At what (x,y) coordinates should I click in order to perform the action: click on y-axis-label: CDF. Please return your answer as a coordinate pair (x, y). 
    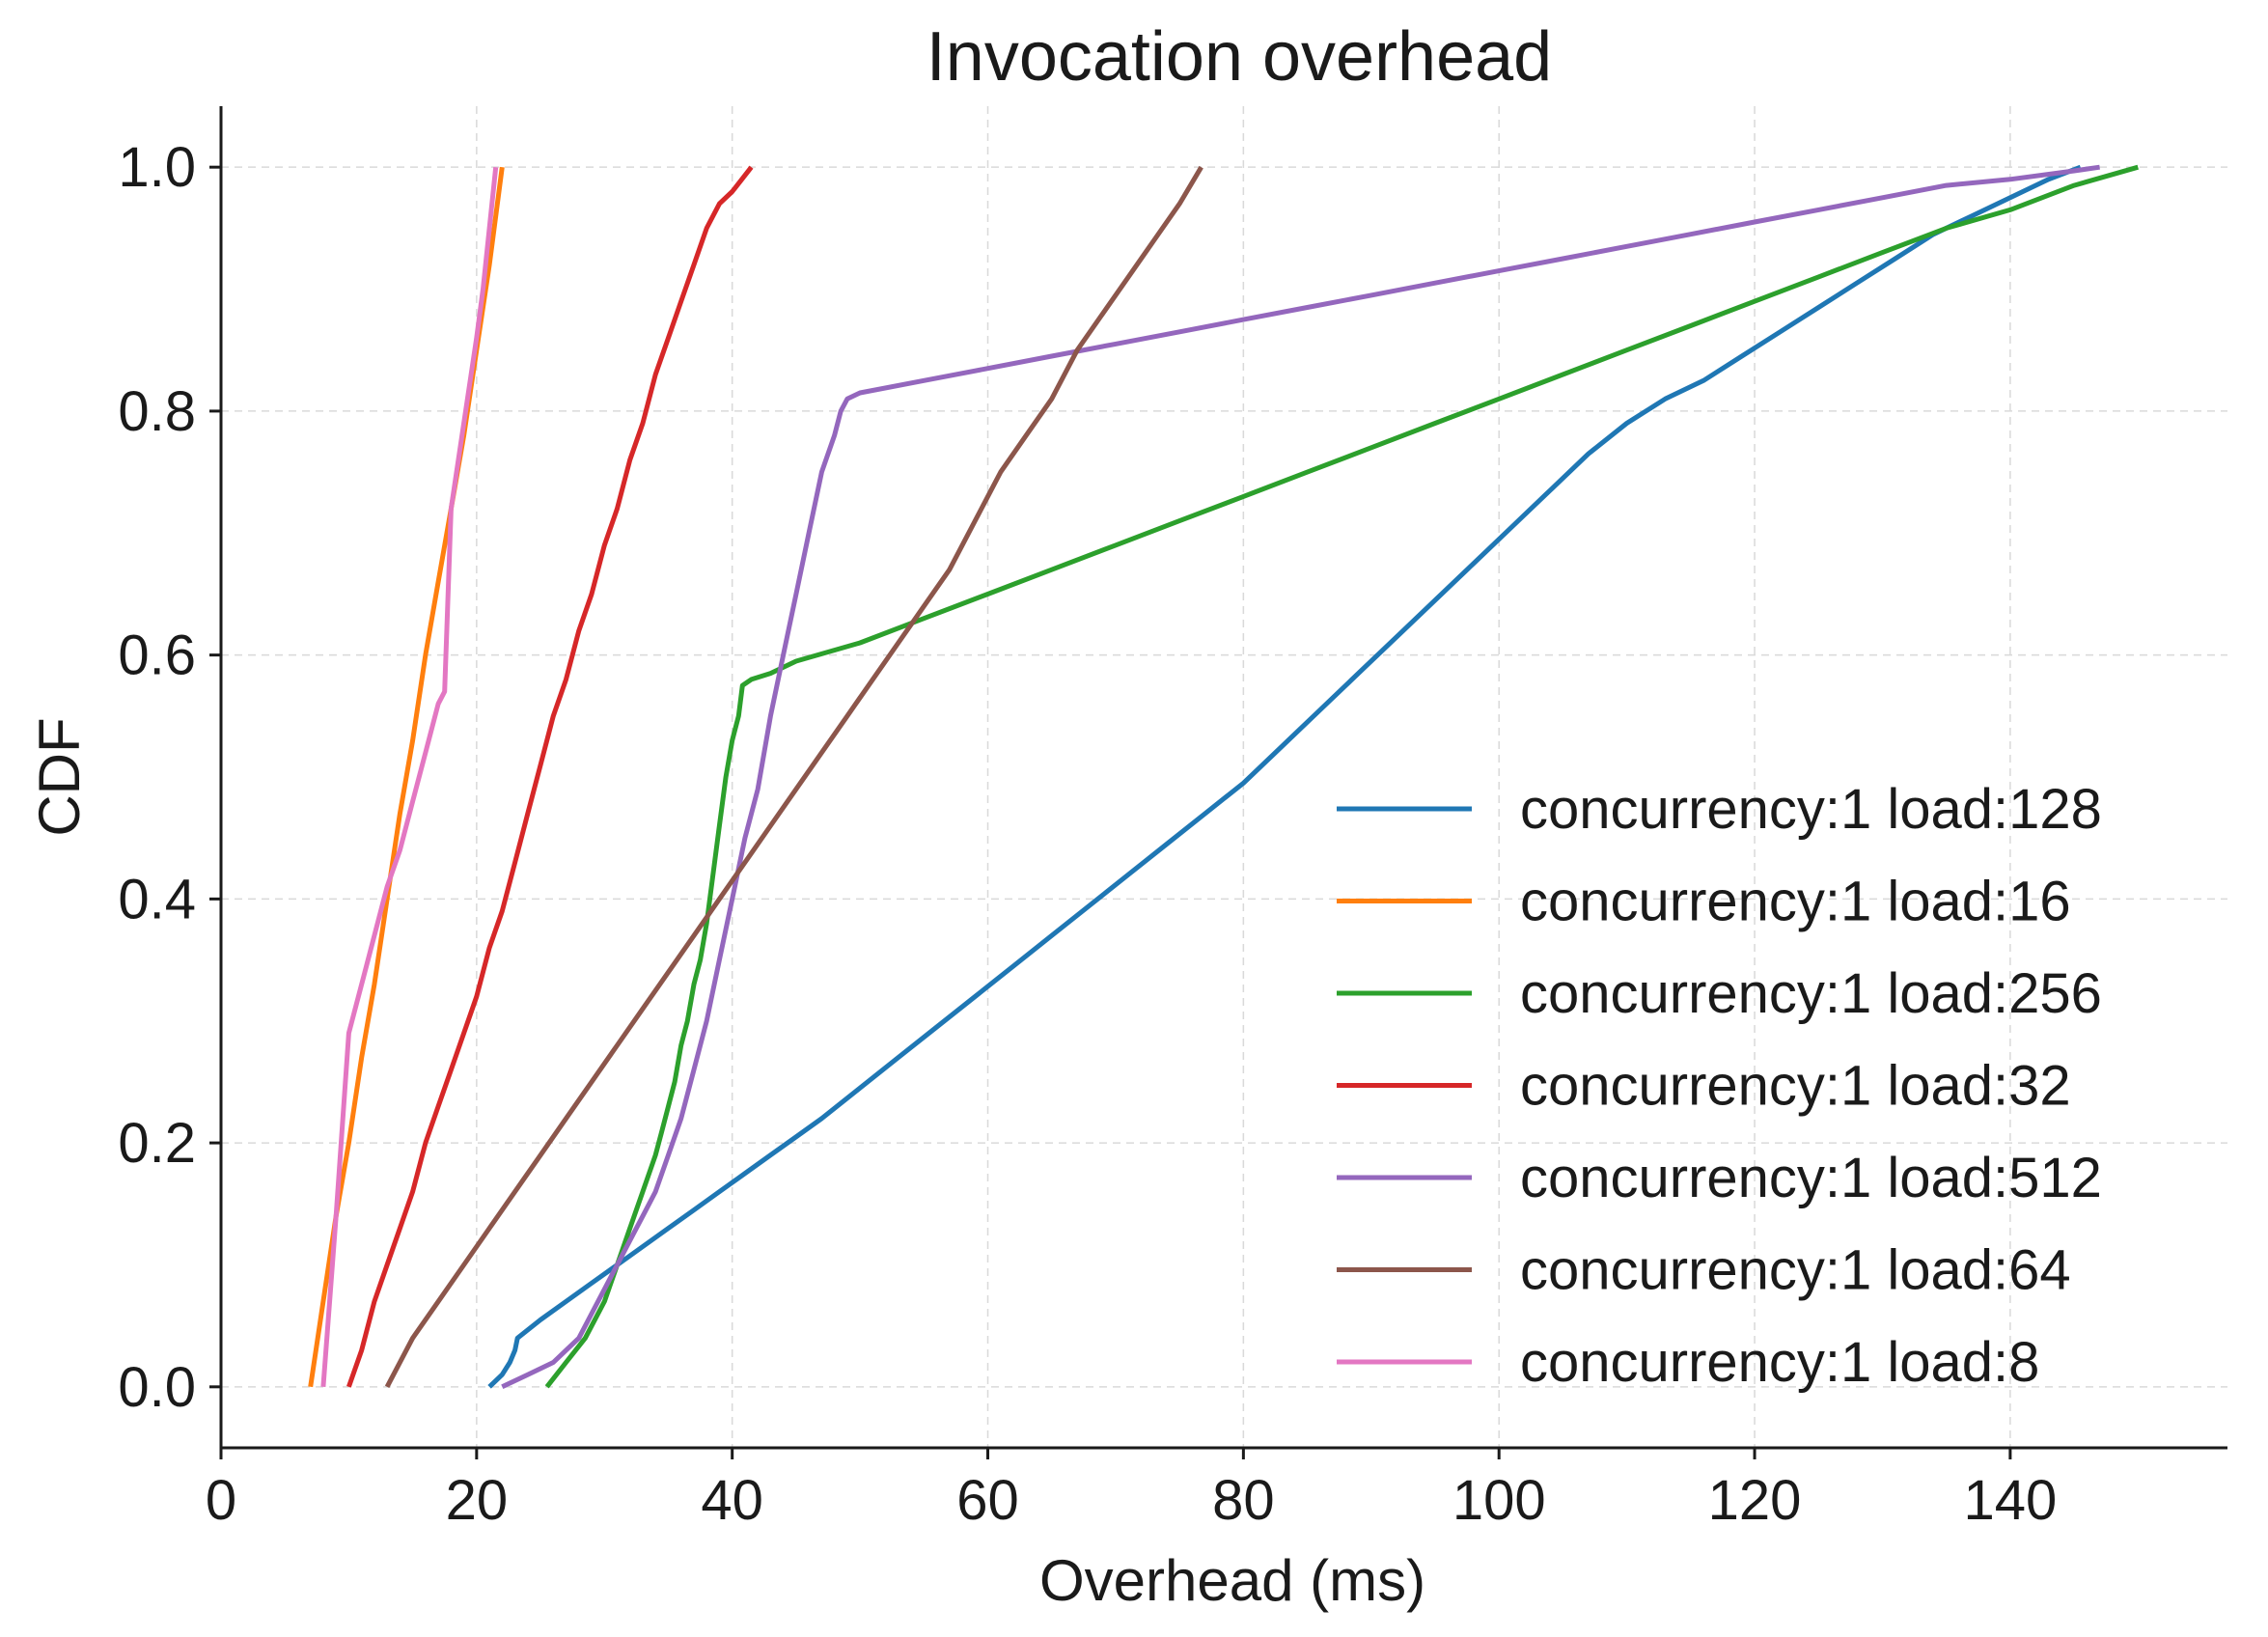
    Looking at the image, I should click on (59, 777).